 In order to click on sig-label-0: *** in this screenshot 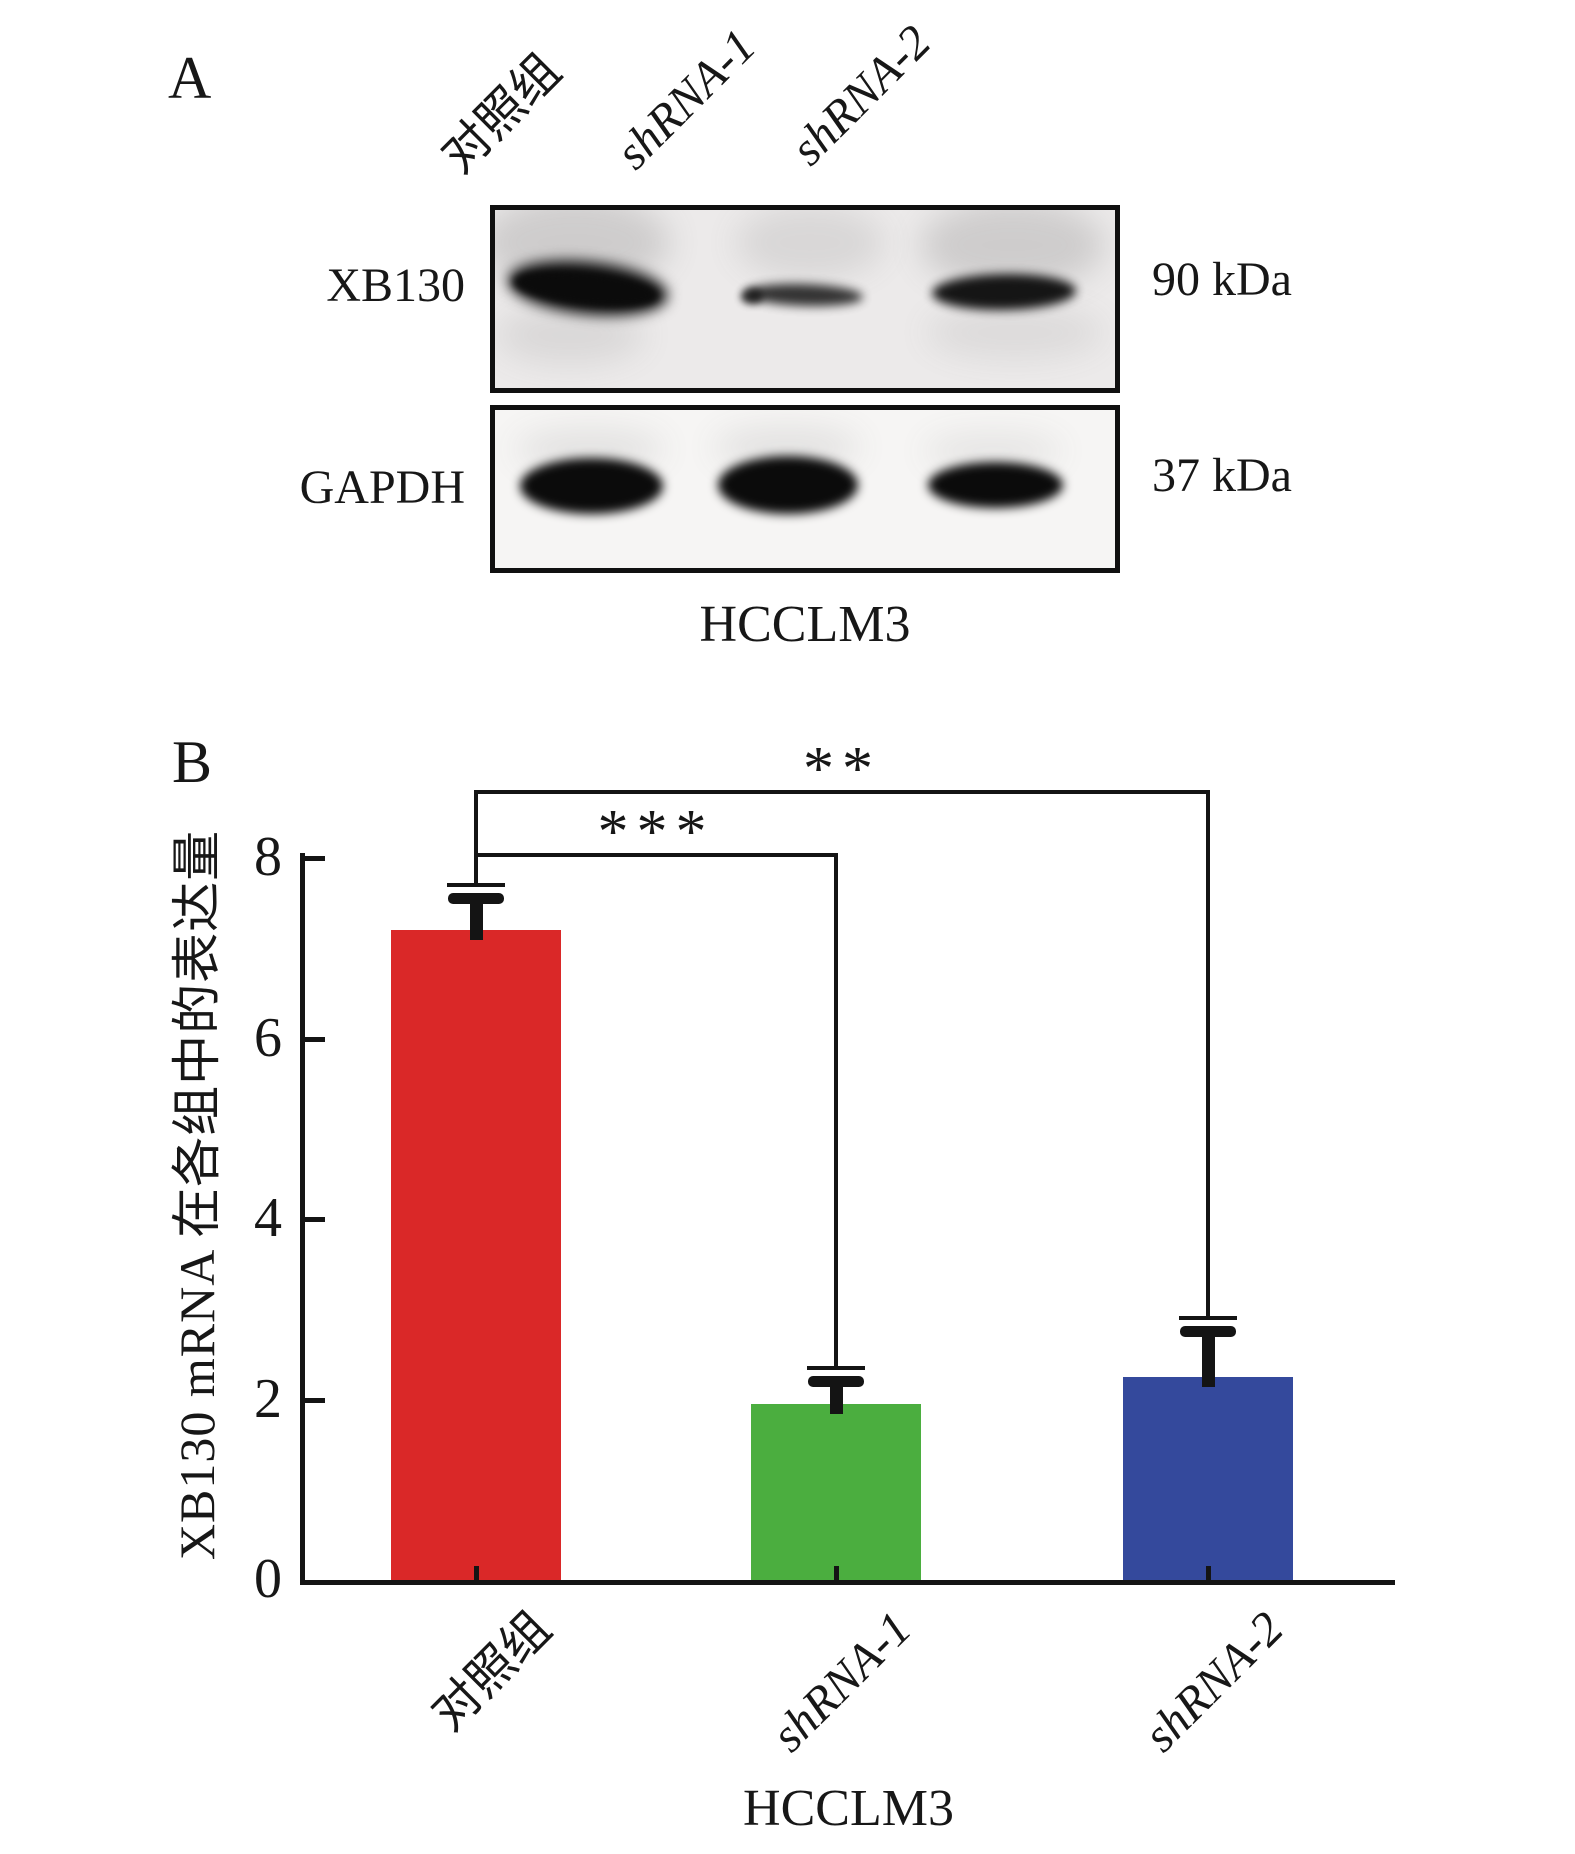, I will do `click(656, 832)`.